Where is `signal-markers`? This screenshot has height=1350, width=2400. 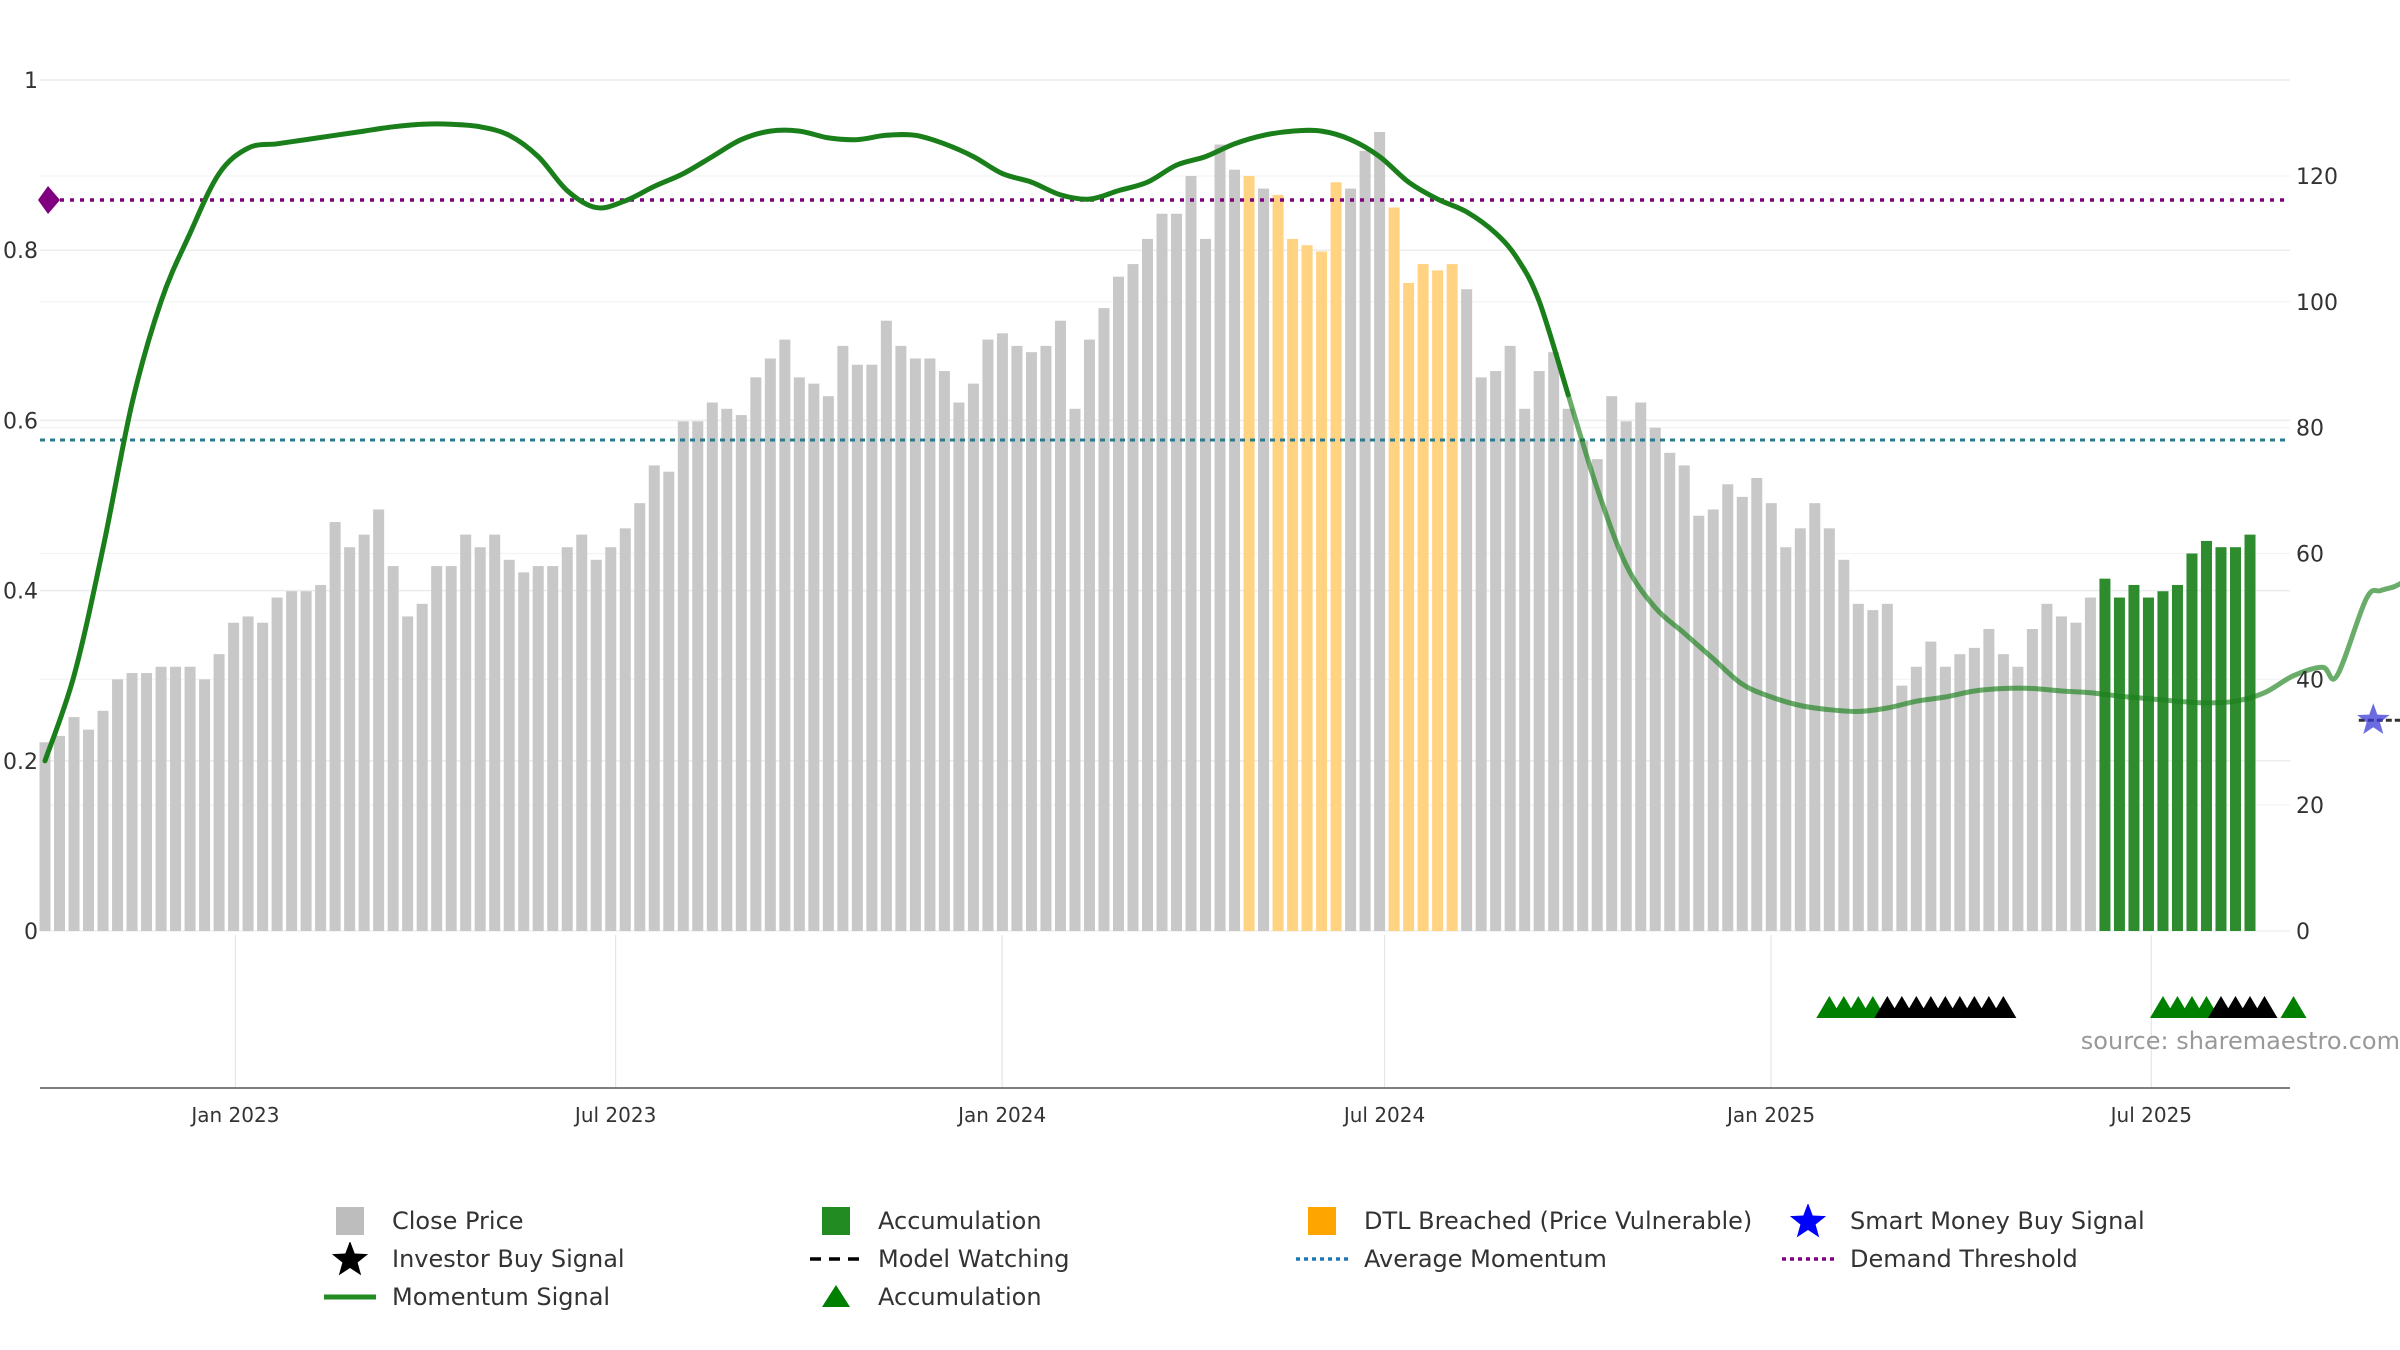 signal-markers is located at coordinates (2108, 860).